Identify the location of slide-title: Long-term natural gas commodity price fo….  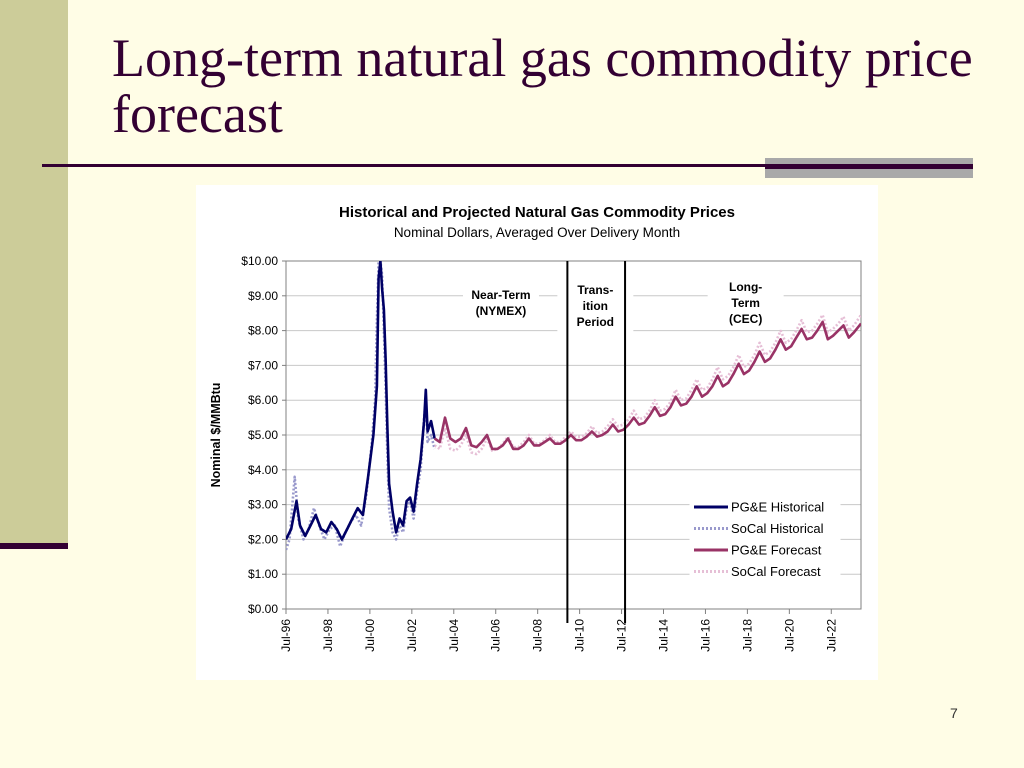
(542, 86).